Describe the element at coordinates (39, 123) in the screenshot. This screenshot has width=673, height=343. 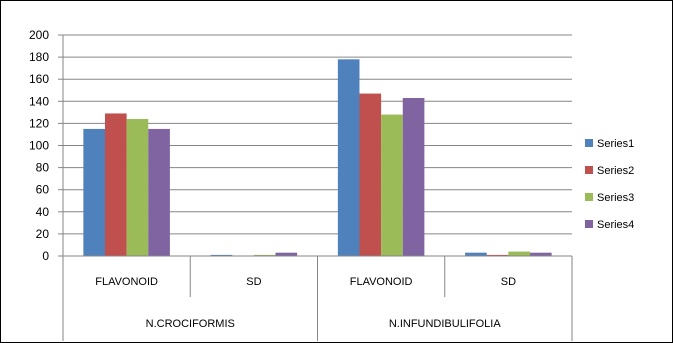
I see `y-tick-label: 120` at that location.